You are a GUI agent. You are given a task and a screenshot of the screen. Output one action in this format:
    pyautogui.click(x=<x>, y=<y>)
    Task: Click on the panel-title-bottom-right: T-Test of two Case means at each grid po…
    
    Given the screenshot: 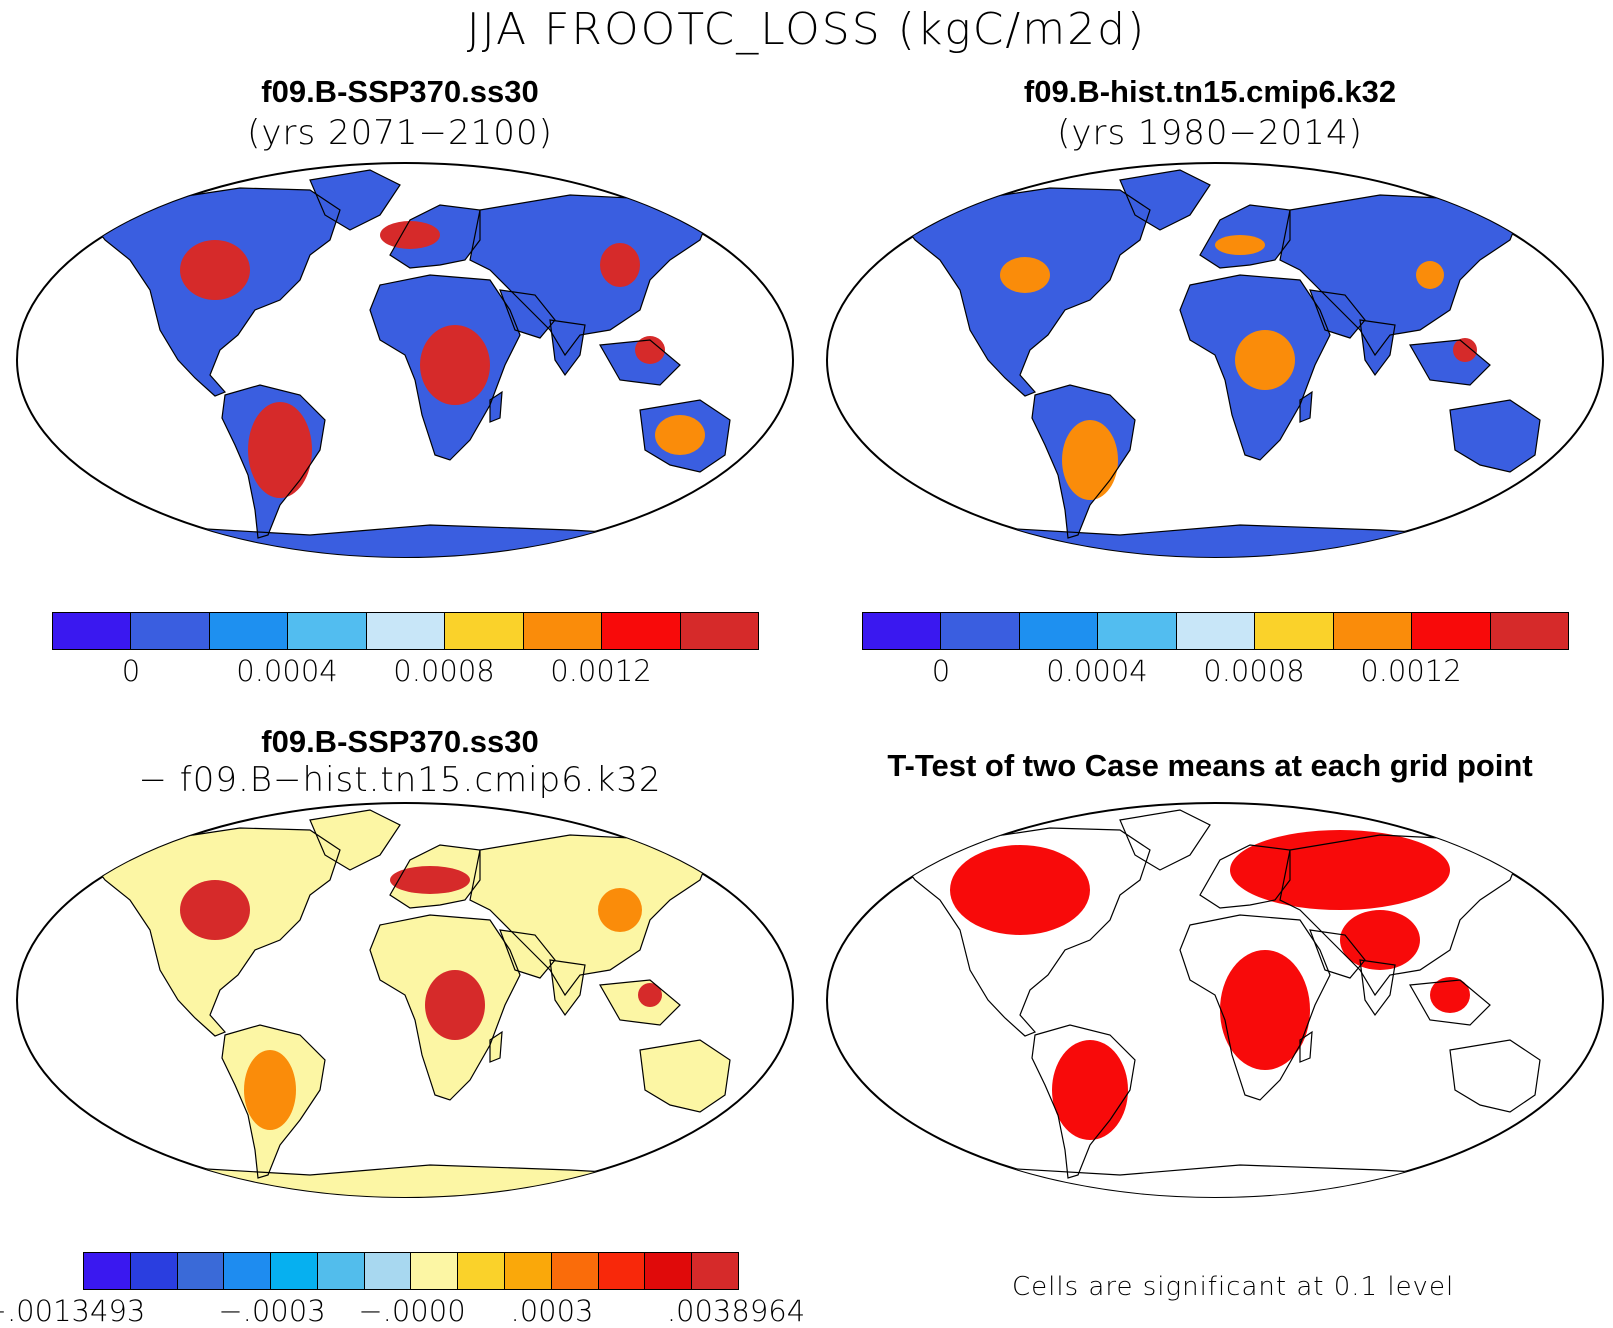 What is the action you would take?
    pyautogui.click(x=1210, y=765)
    